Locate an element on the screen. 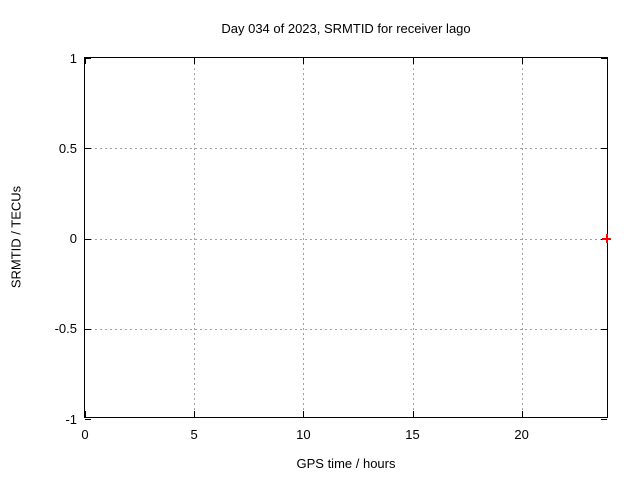  y-tick-label: -0.5 is located at coordinates (65, 329).